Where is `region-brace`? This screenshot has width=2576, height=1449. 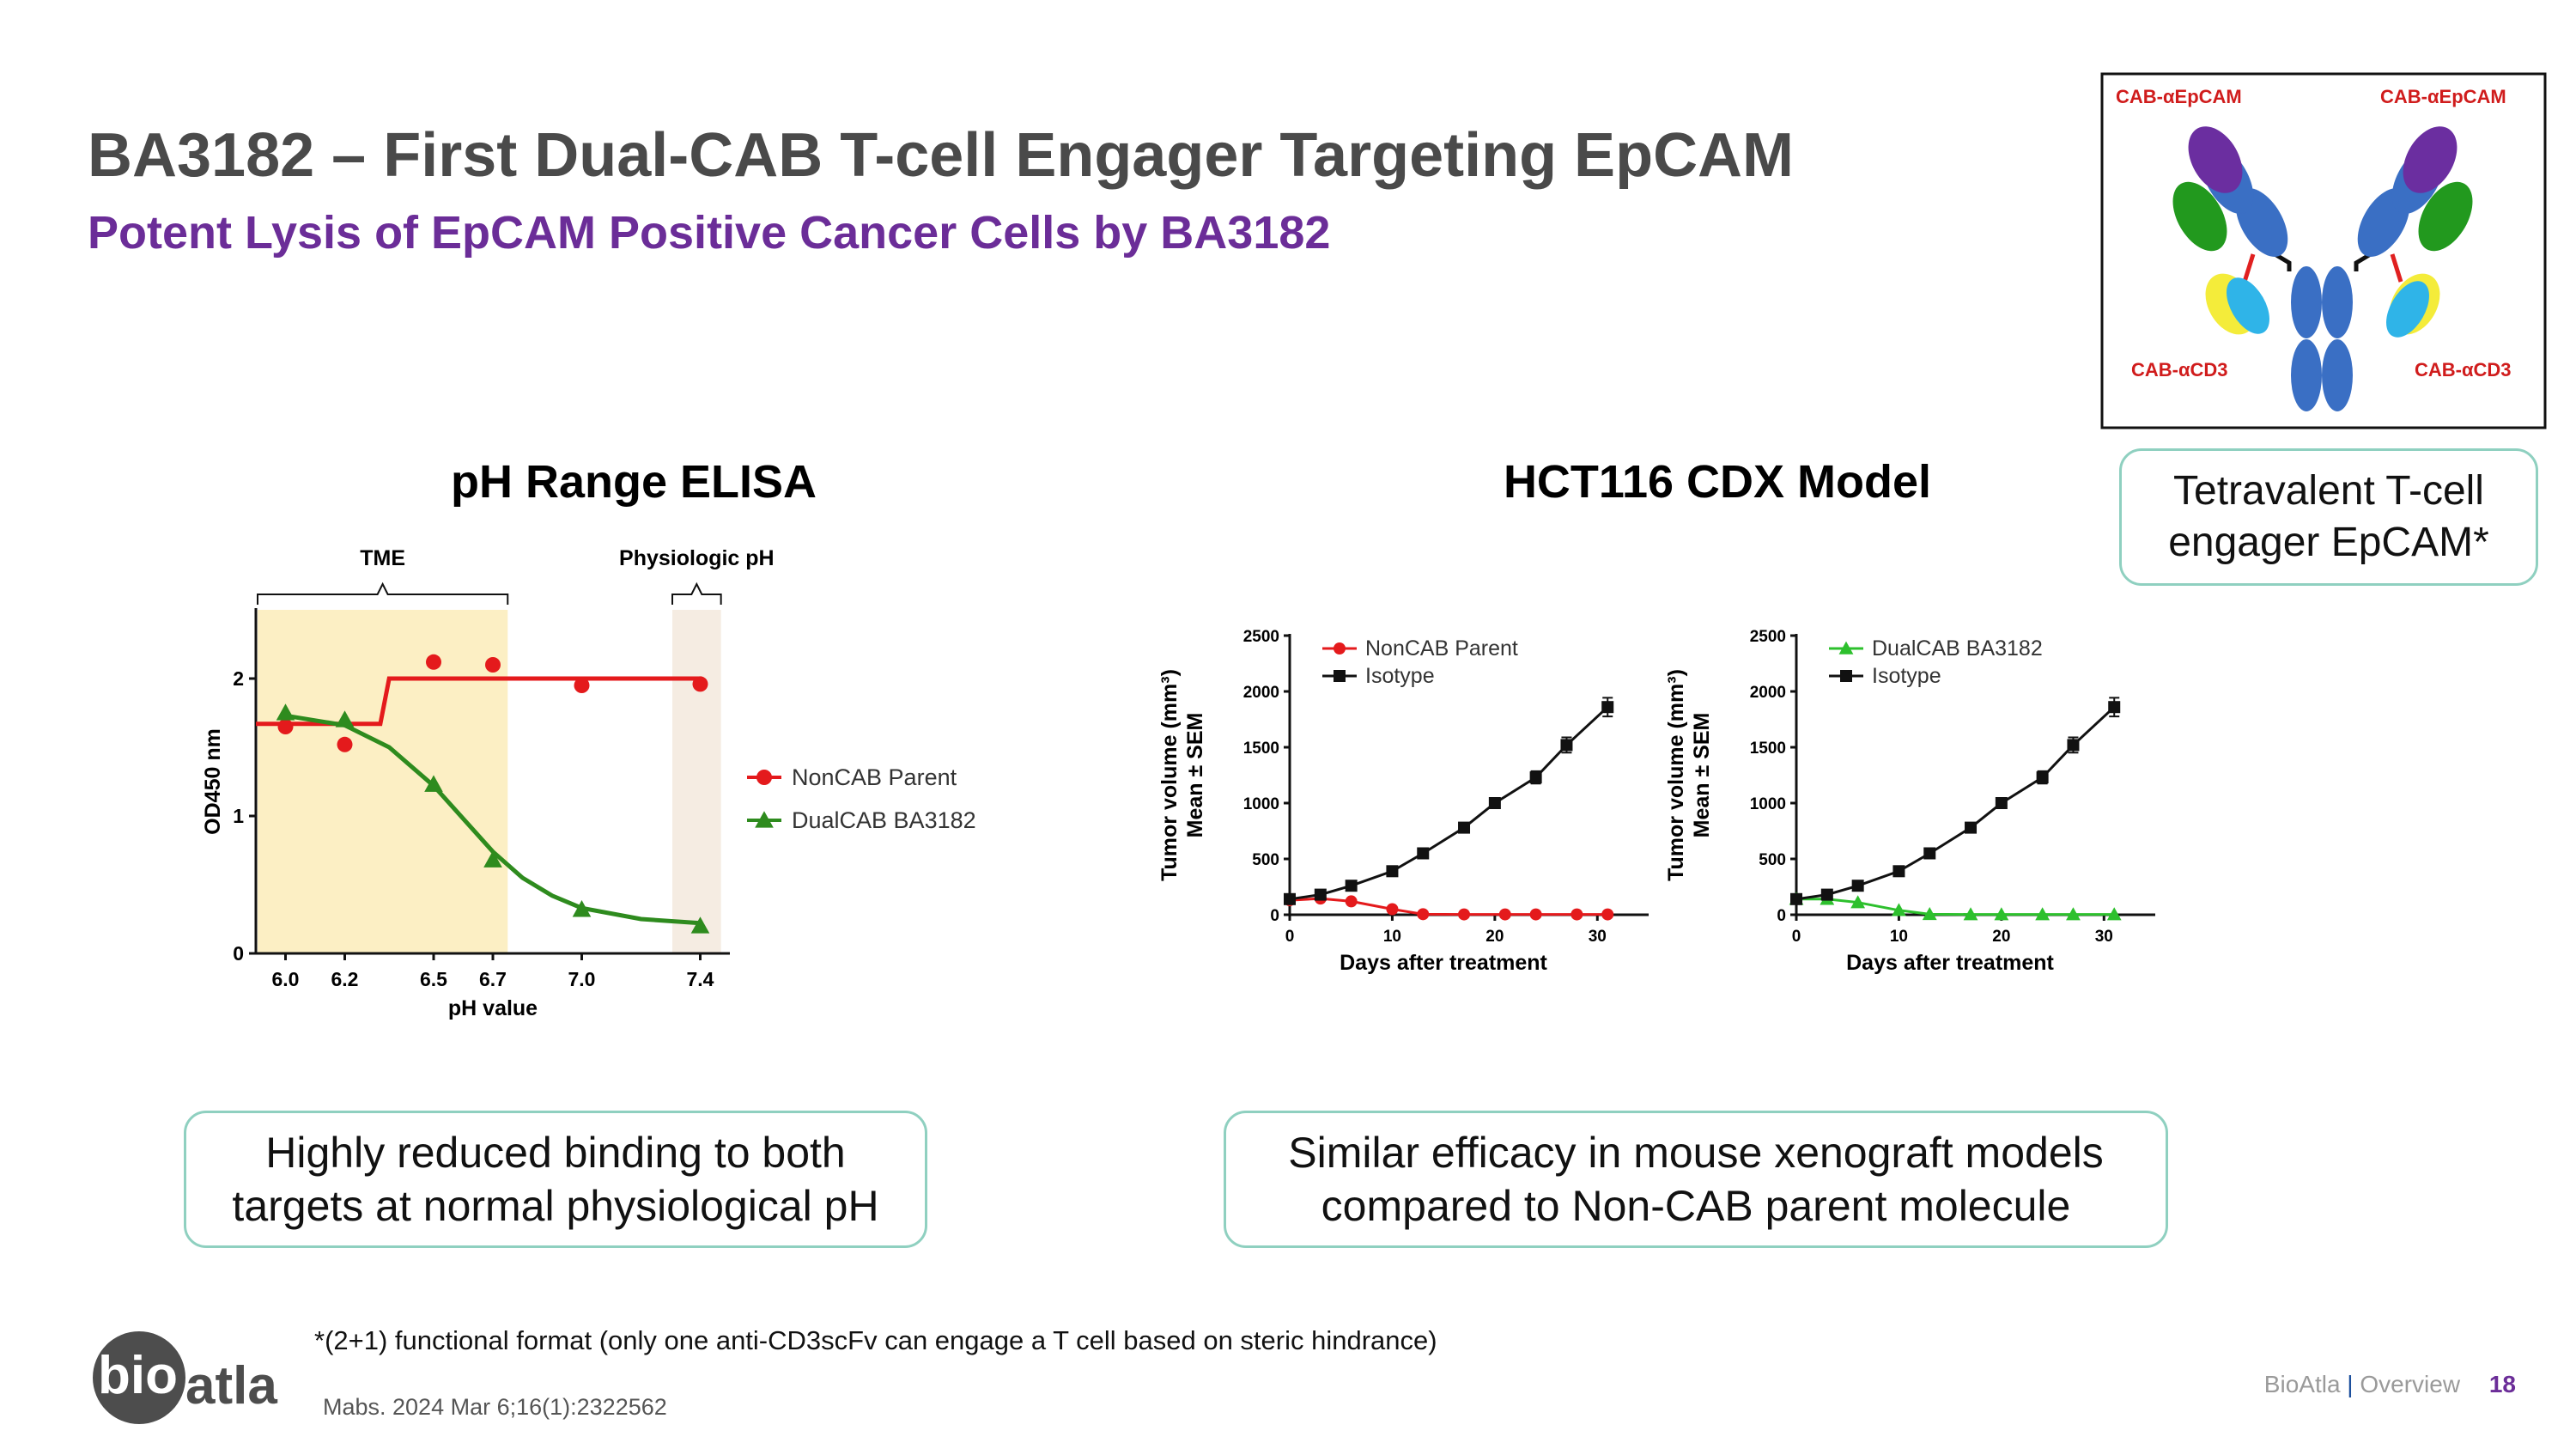 region-brace is located at coordinates (696, 593).